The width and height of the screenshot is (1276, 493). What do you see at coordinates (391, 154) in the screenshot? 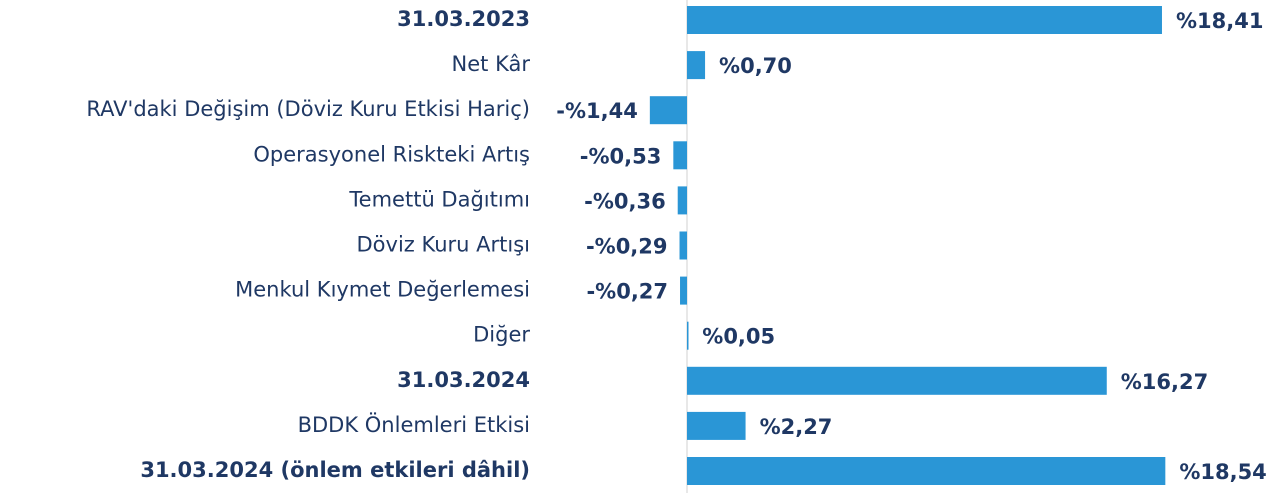
I see `category-label: Operasyonel Riskteki Artış` at bounding box center [391, 154].